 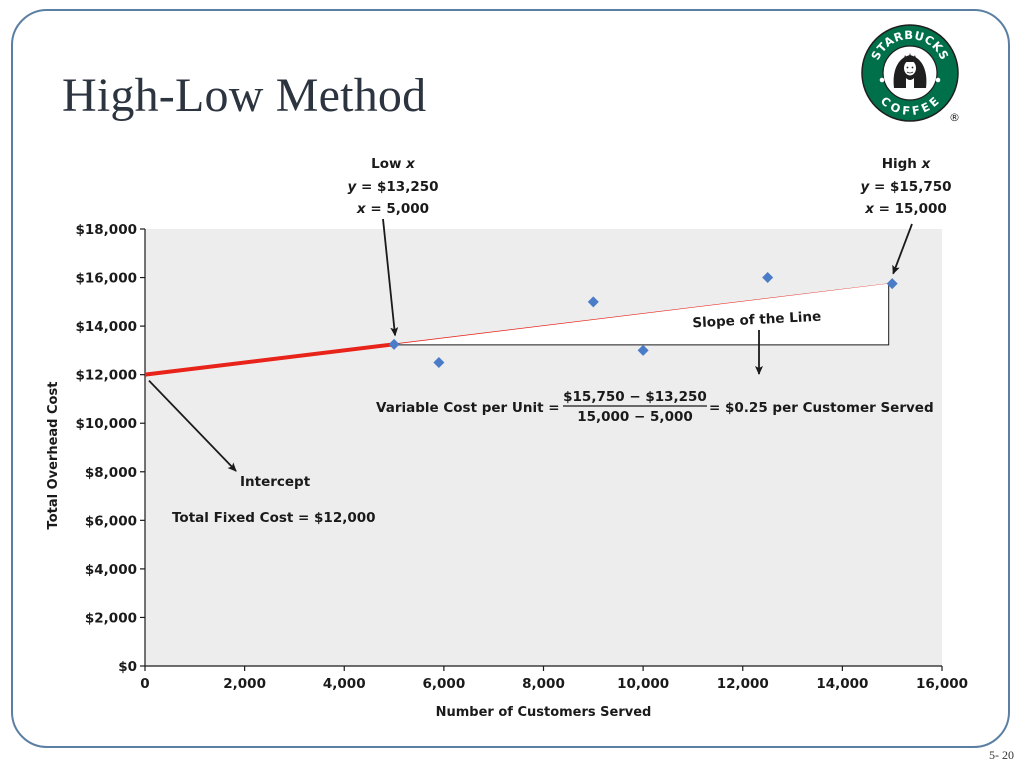 What do you see at coordinates (907, 164) in the screenshot?
I see `high-x-title: High x` at bounding box center [907, 164].